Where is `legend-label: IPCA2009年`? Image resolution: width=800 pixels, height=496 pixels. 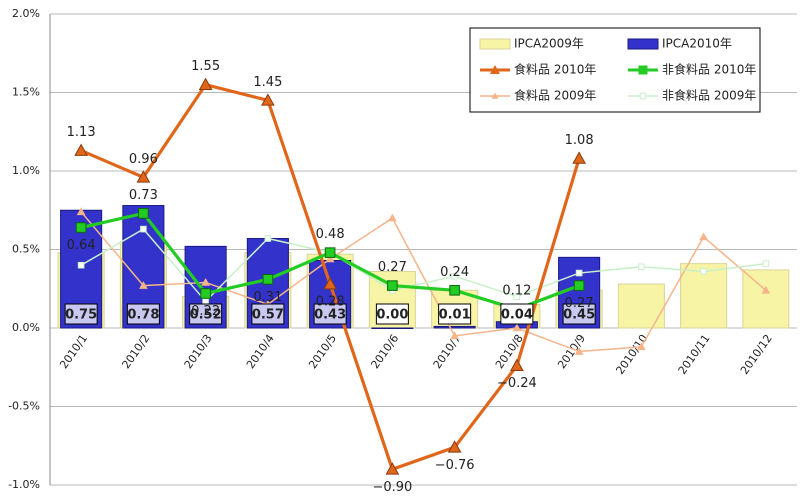
legend-label: IPCA2009年 is located at coordinates (549, 44).